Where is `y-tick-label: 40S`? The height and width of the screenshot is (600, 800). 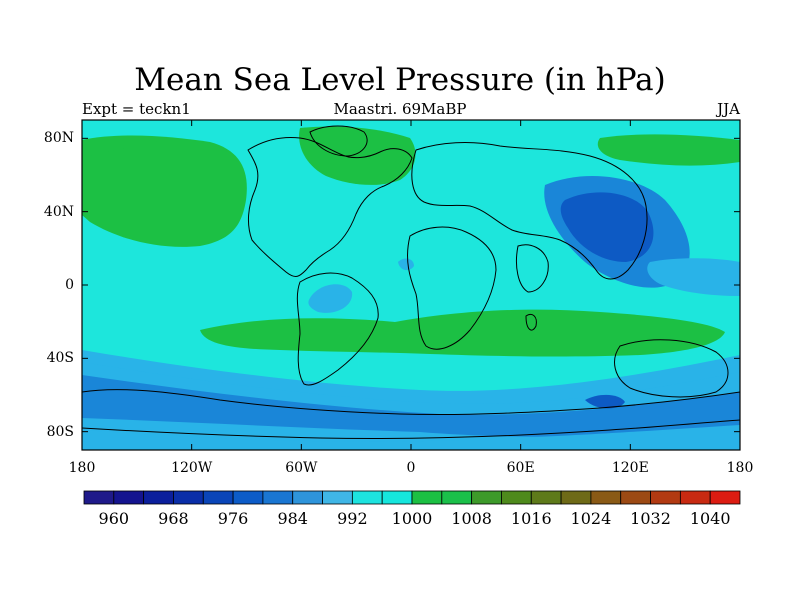 y-tick-label: 40S is located at coordinates (60, 358).